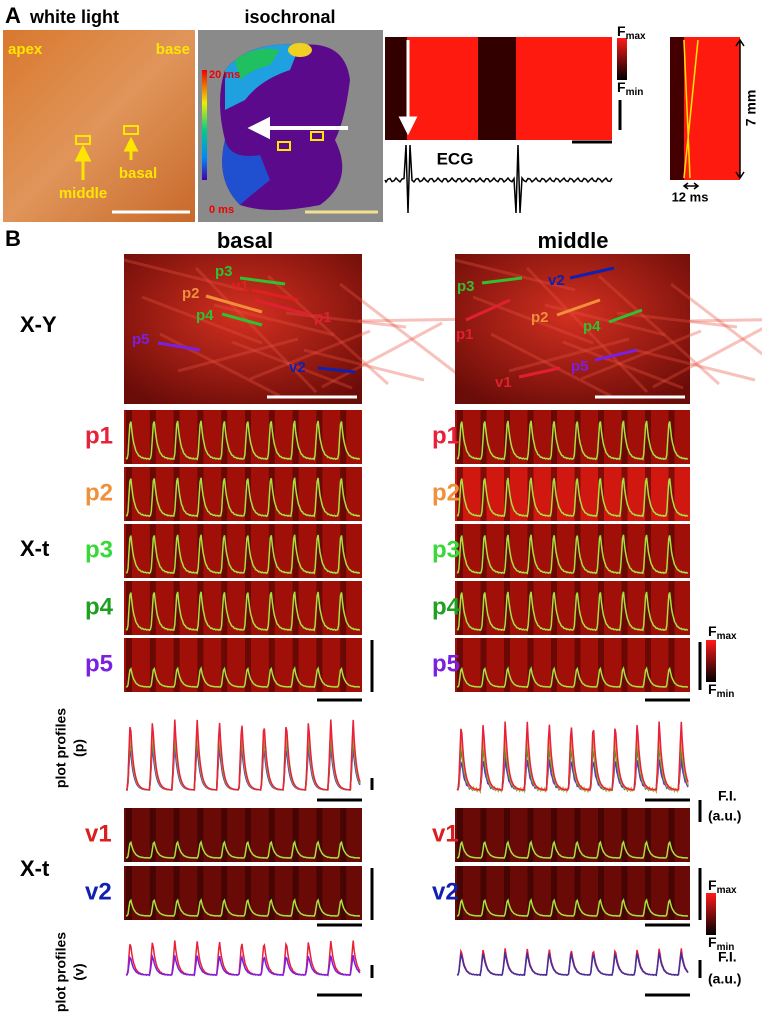 The width and height of the screenshot is (762, 1028). What do you see at coordinates (445, 891) in the screenshot?
I see `row-label: v2` at bounding box center [445, 891].